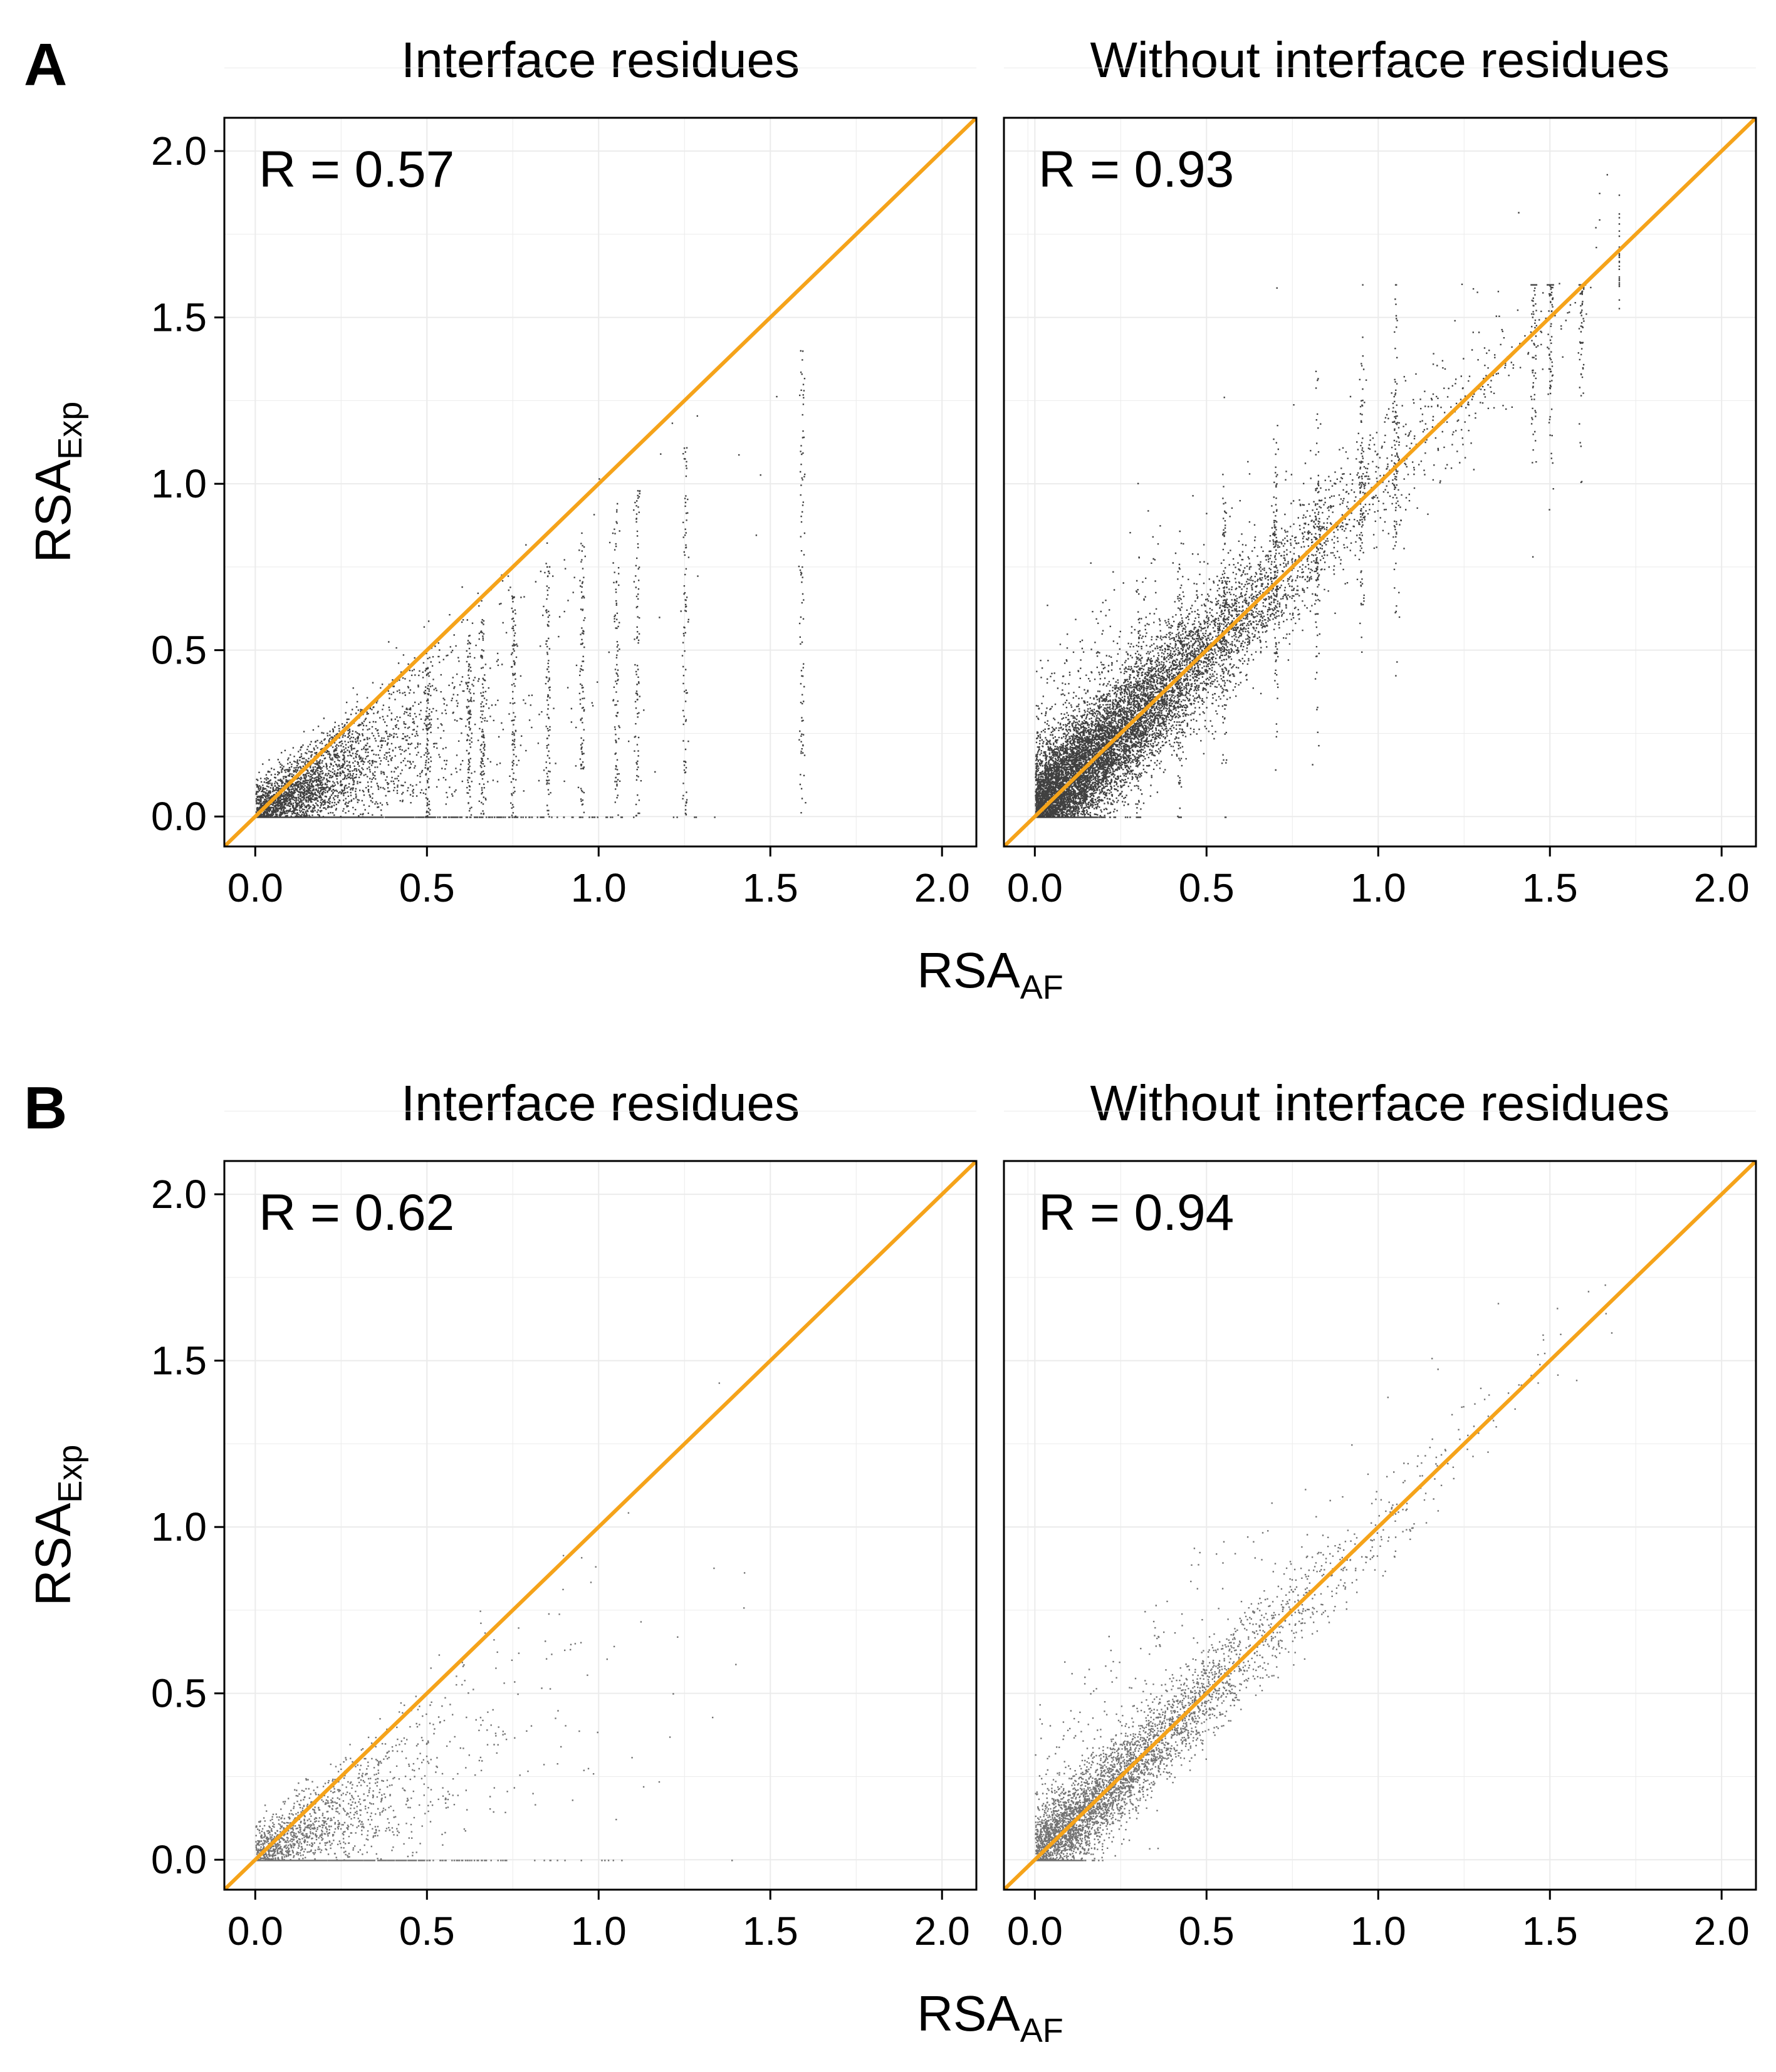 This screenshot has height=2072, width=1776. I want to click on correlation-label: R = 0.62, so click(356, 1212).